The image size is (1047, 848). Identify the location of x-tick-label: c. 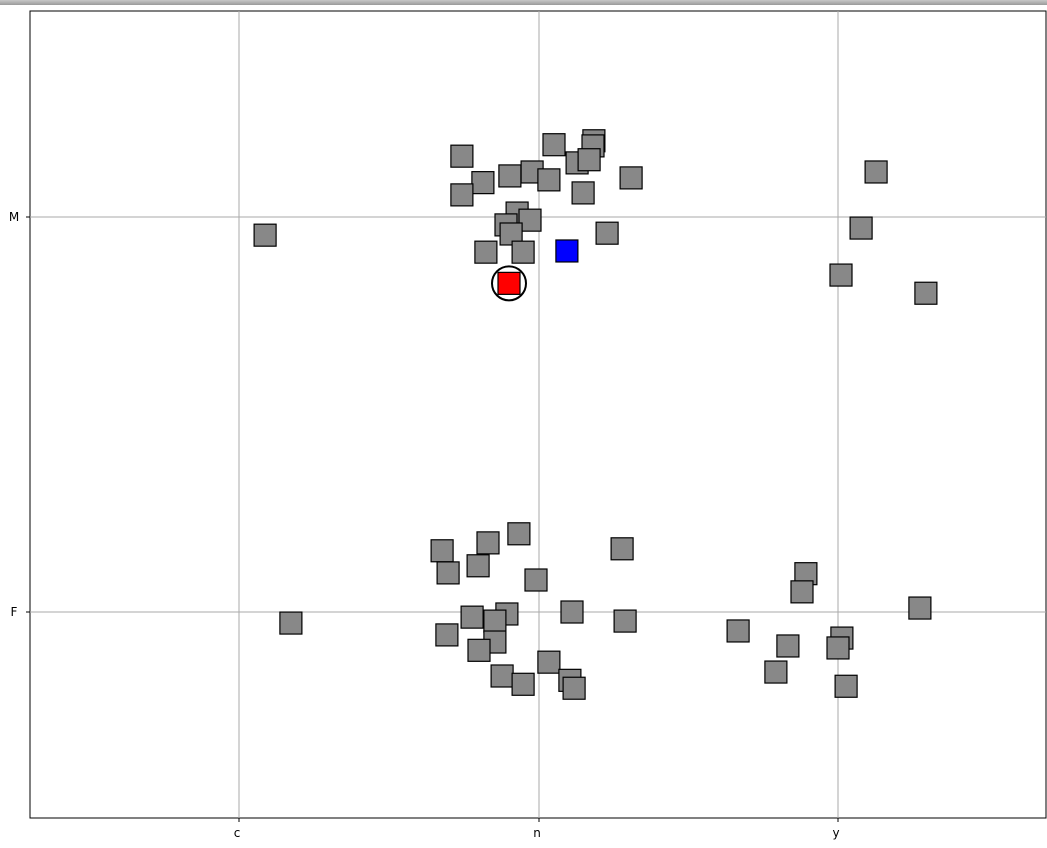
(237, 833).